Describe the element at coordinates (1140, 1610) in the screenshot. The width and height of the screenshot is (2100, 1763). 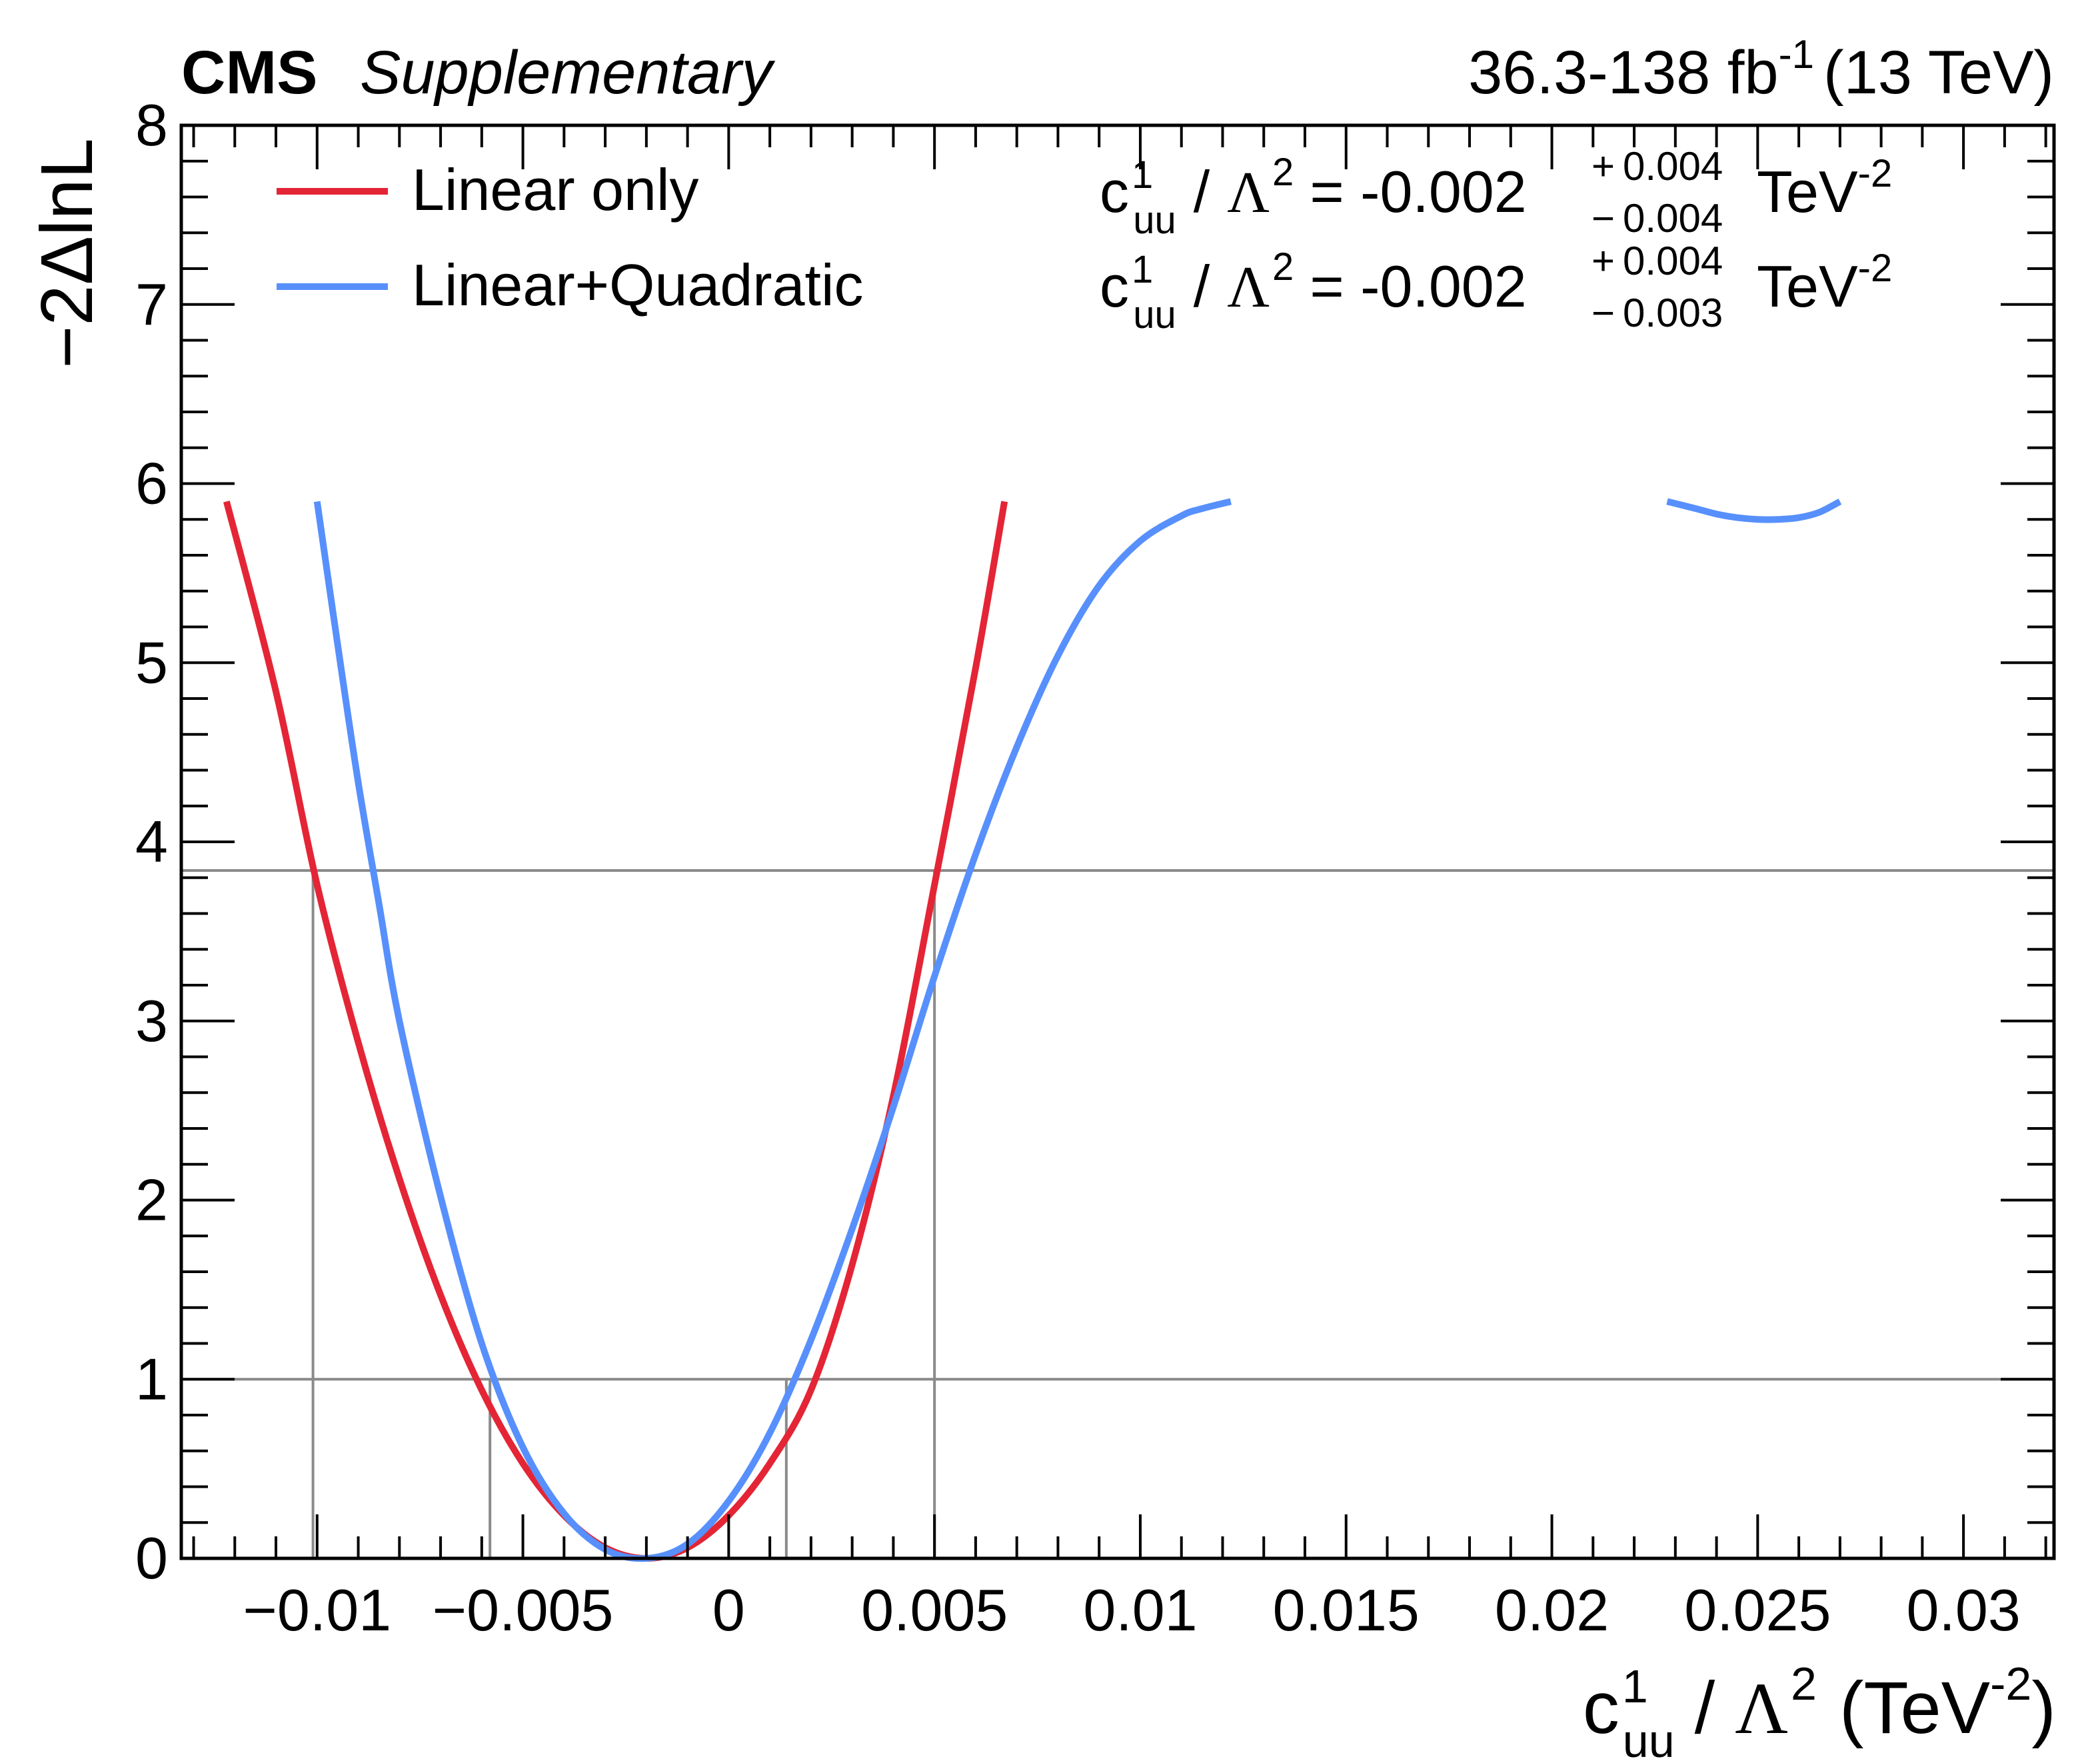
I see `x-tick-label: 0.01` at that location.